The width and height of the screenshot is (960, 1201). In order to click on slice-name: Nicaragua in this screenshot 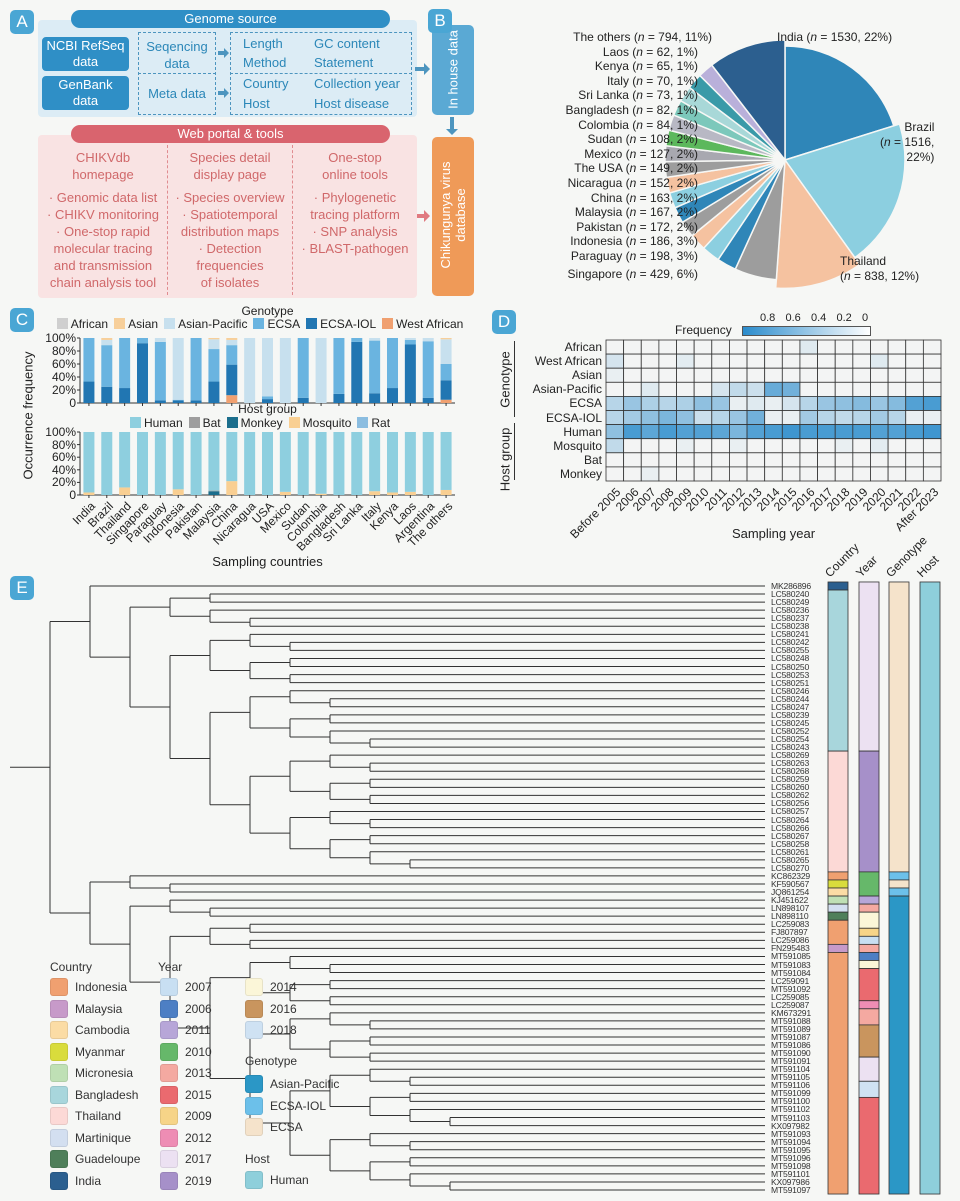, I will do `click(596, 183)`.